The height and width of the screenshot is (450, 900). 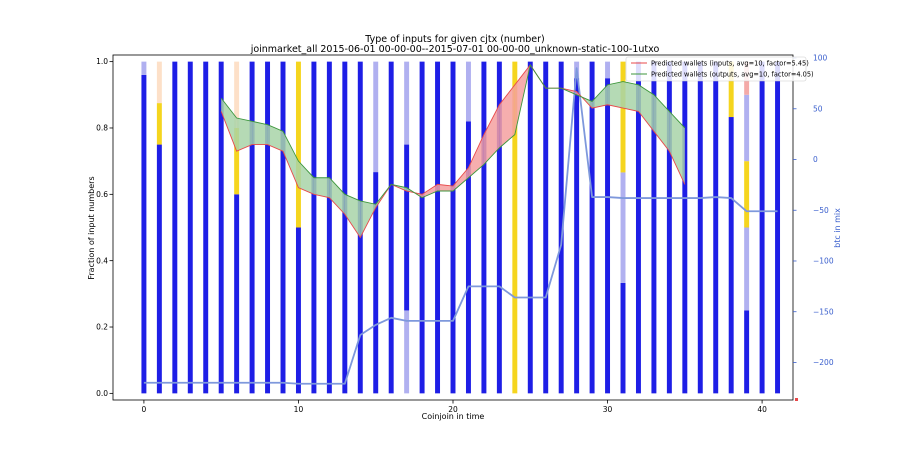 I want to click on y-axis-label: Fraction of input numbers, so click(x=91, y=227).